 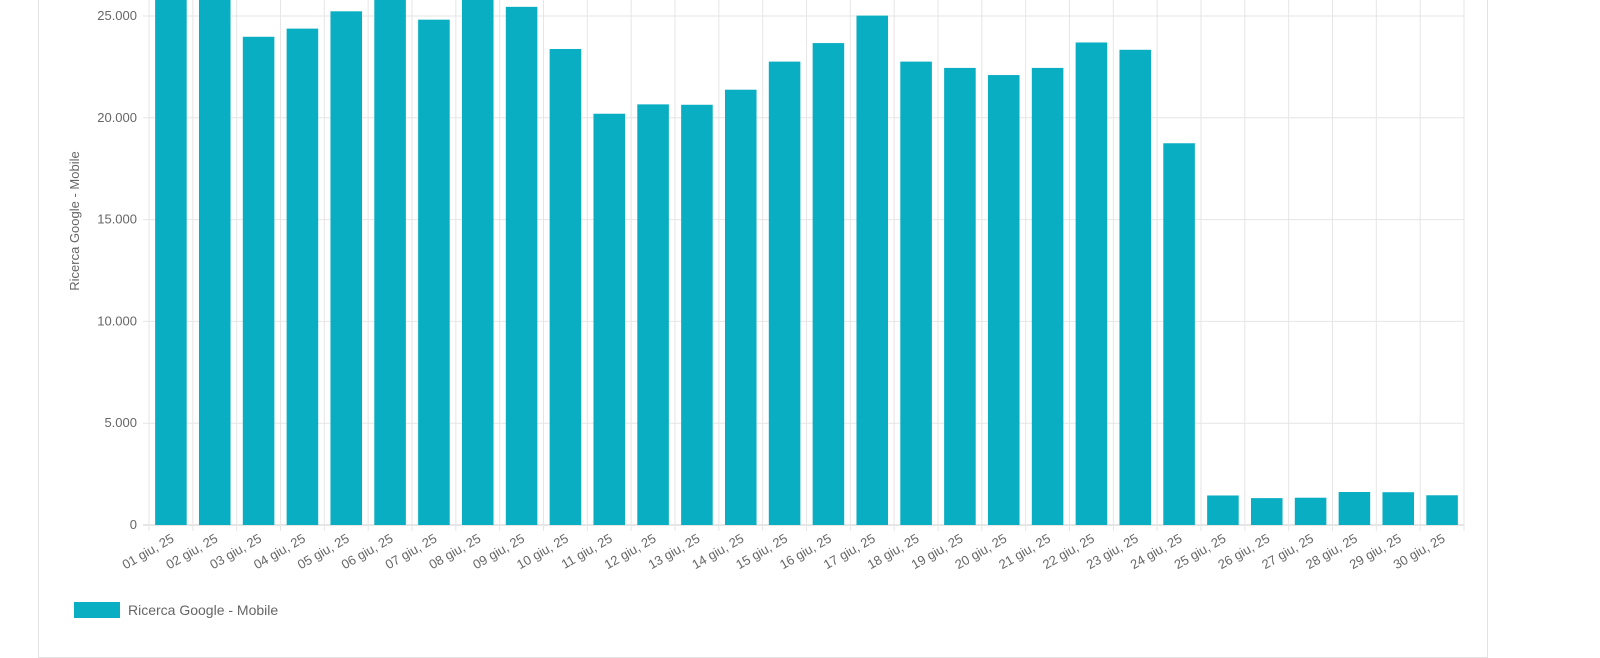 What do you see at coordinates (117, 117) in the screenshot?
I see `y-tick-label: 20.000` at bounding box center [117, 117].